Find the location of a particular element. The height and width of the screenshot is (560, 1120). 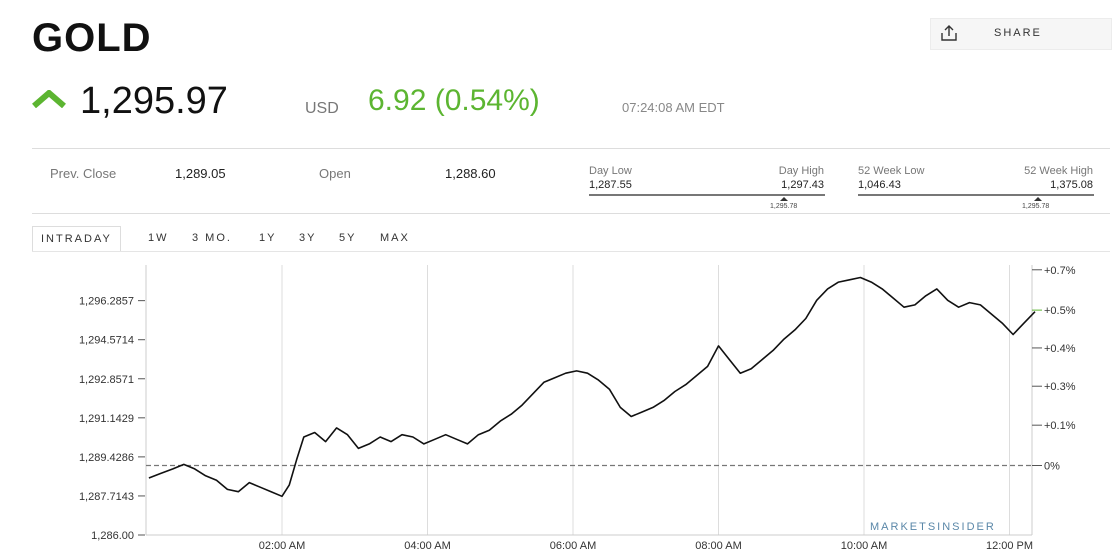

day-range-bar is located at coordinates (707, 195).